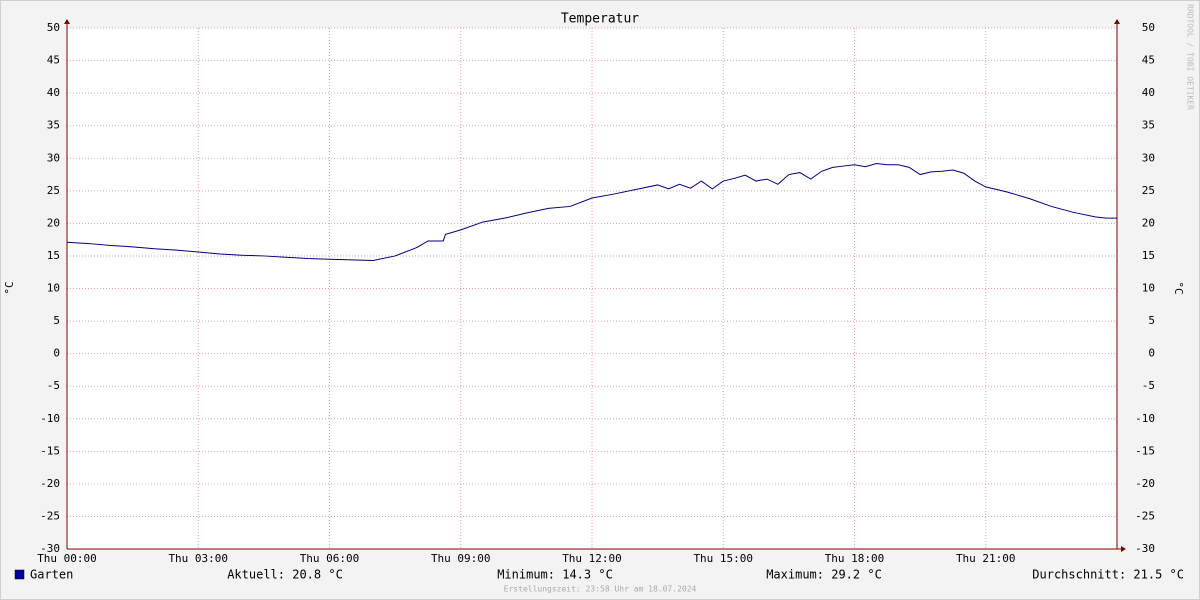 The image size is (1200, 600). What do you see at coordinates (1190, 57) in the screenshot?
I see `watermark: RRDTOOL / TOBI OETIKER` at bounding box center [1190, 57].